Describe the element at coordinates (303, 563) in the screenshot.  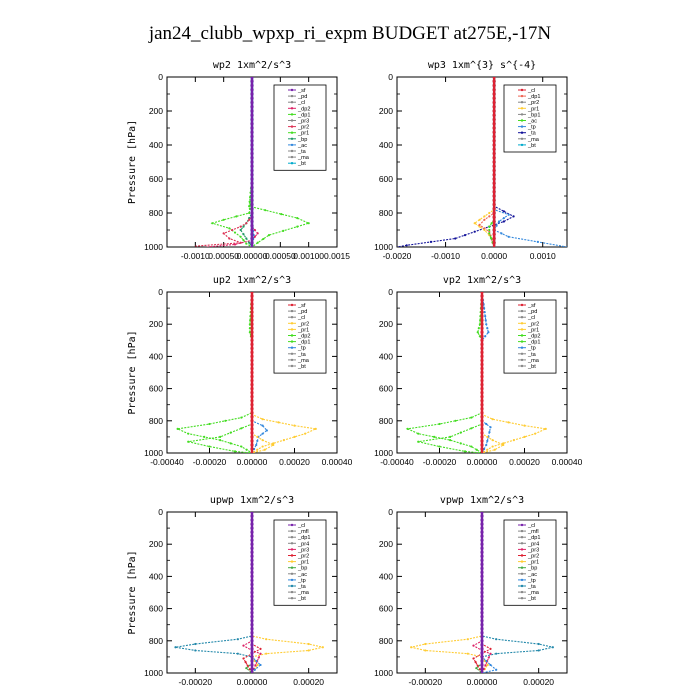
I see `legend-entry: _pr1` at that location.